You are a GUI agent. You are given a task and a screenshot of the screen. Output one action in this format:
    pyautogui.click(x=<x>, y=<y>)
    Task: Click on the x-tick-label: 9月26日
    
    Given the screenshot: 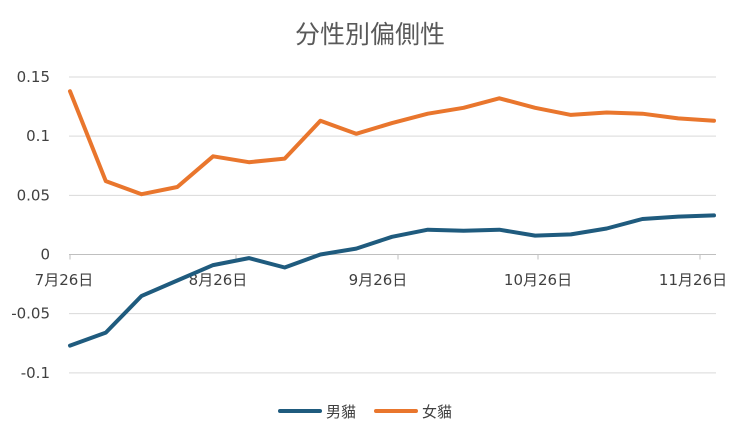 What is the action you would take?
    pyautogui.click(x=378, y=280)
    